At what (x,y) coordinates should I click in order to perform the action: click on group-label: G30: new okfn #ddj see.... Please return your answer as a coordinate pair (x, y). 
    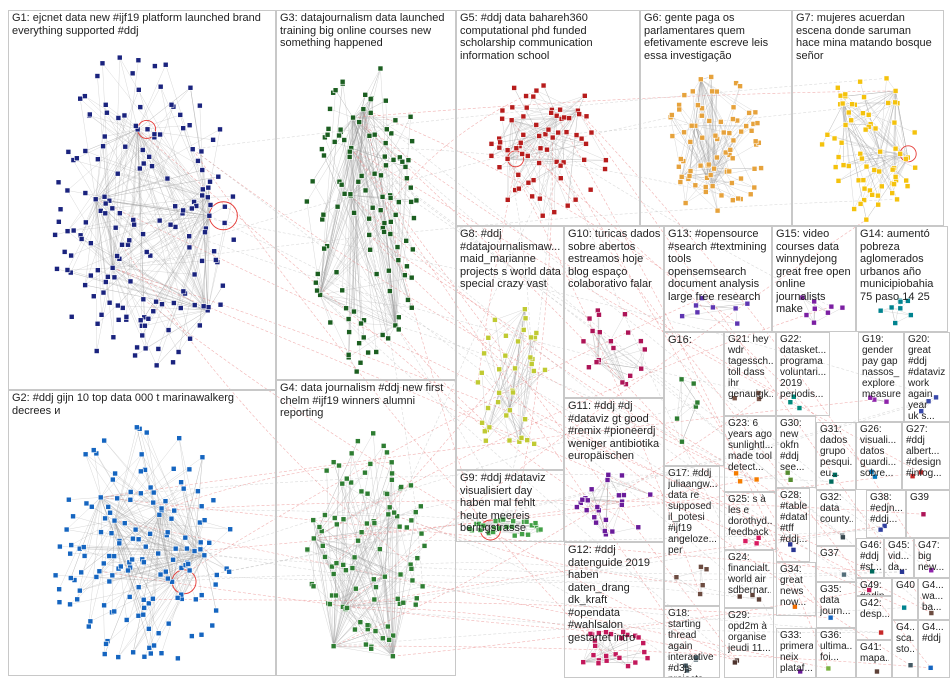
    Looking at the image, I should click on (792, 445).